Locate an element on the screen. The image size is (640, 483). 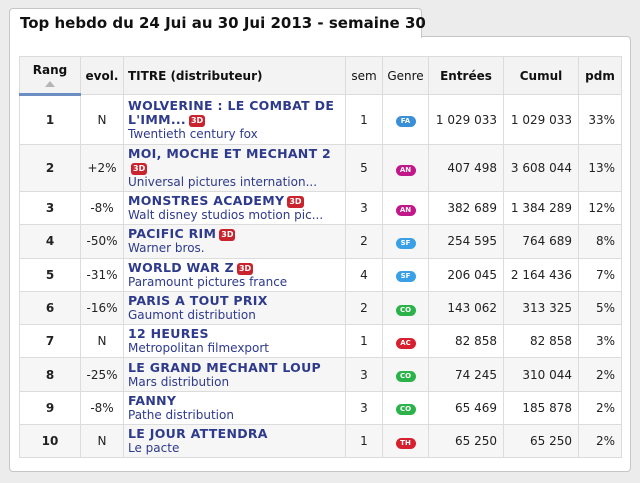
film-title-link: PACIFIC RIM is located at coordinates (172, 233).